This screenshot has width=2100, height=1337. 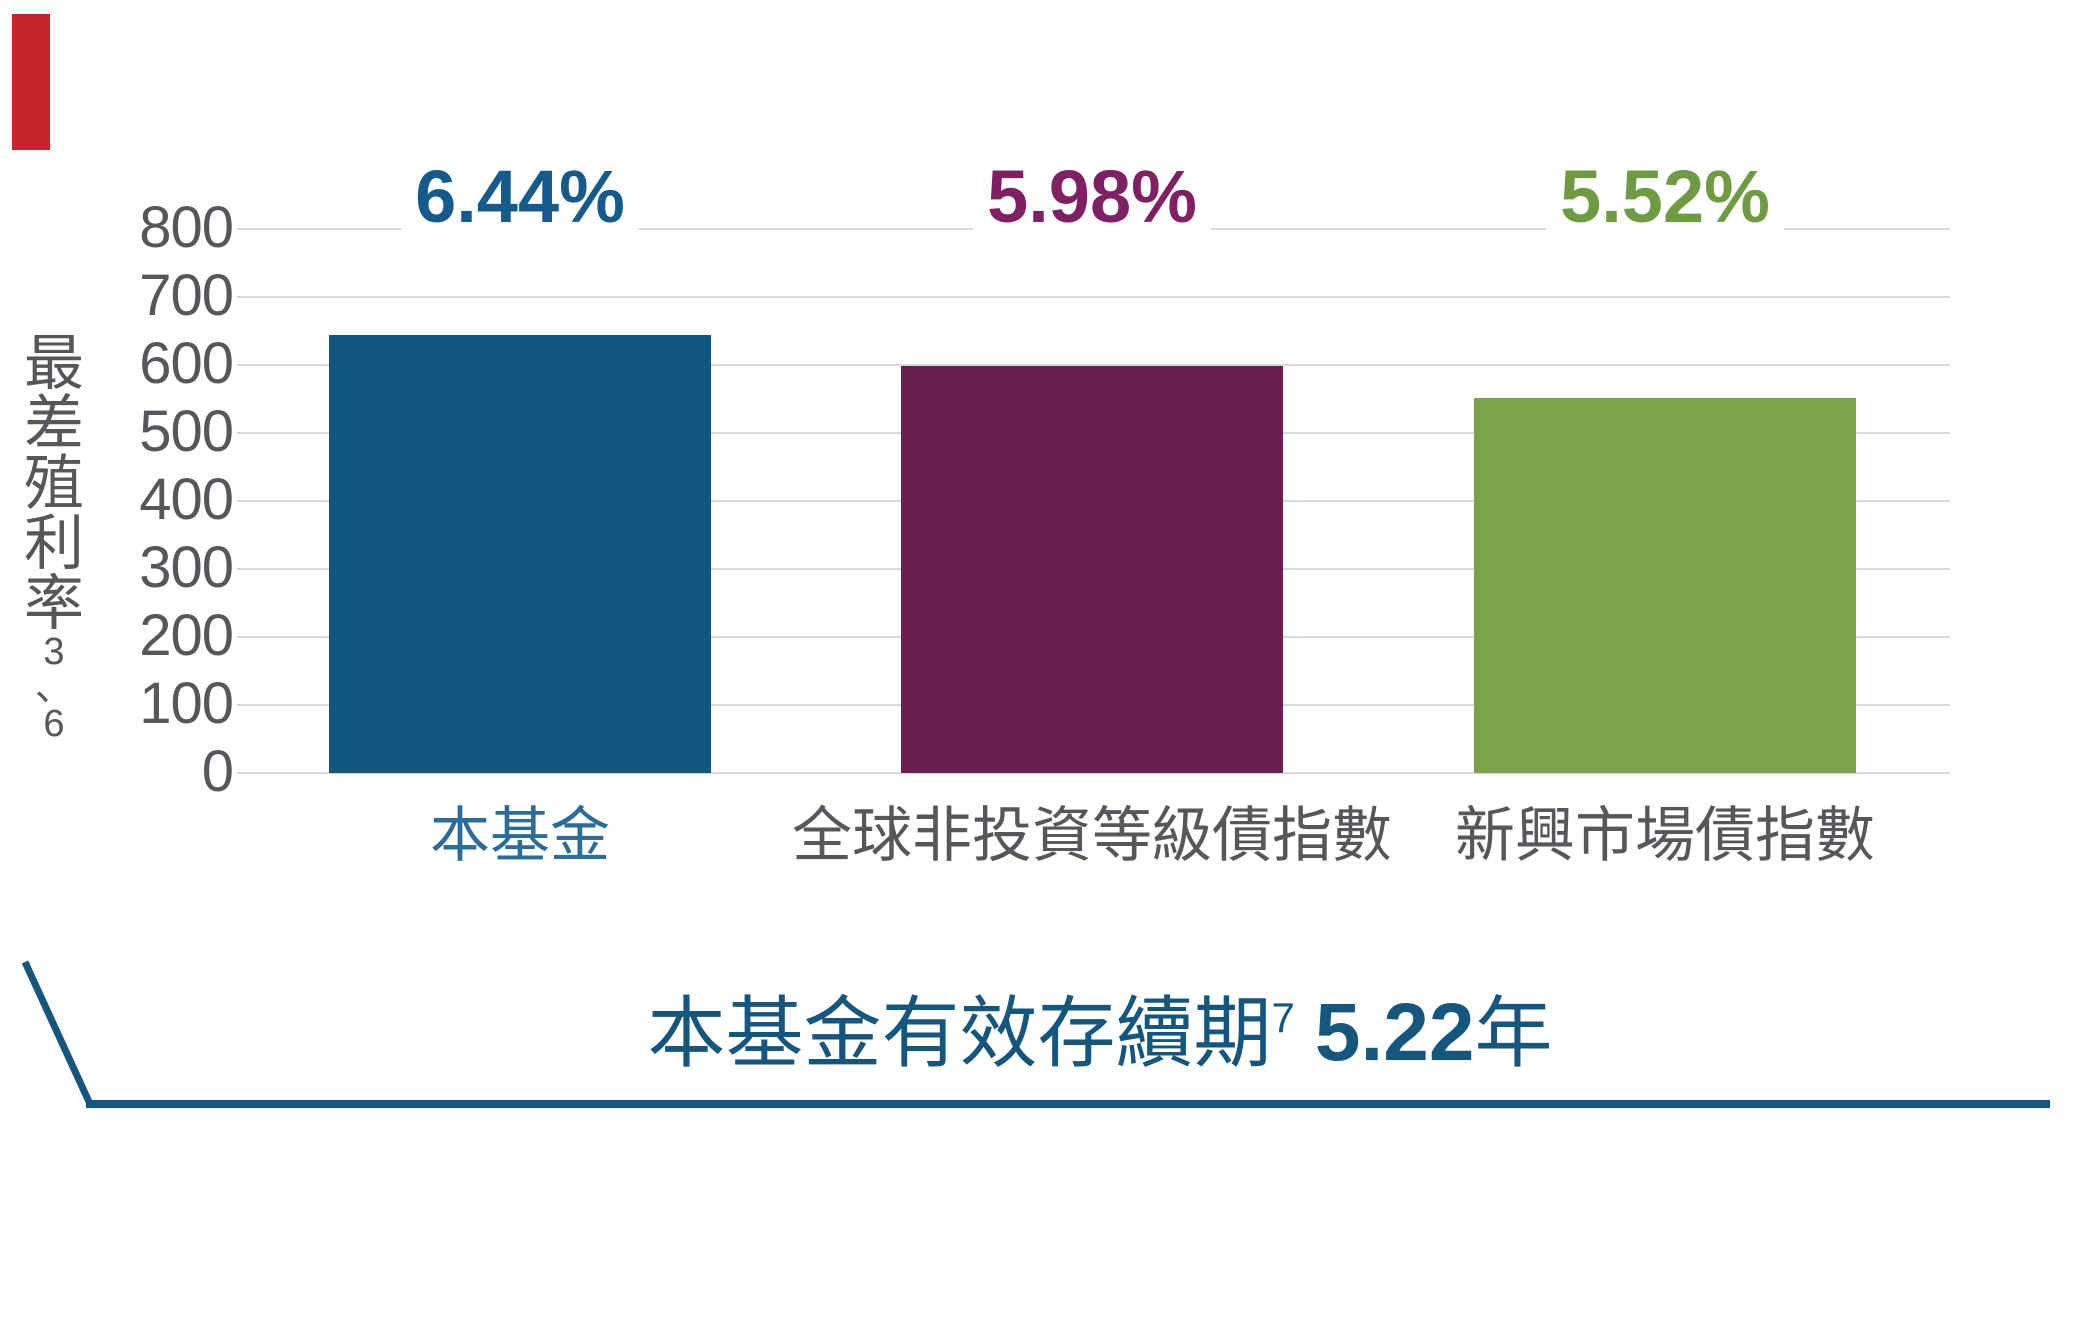 What do you see at coordinates (186, 499) in the screenshot?
I see `y-tick-label-400: 400` at bounding box center [186, 499].